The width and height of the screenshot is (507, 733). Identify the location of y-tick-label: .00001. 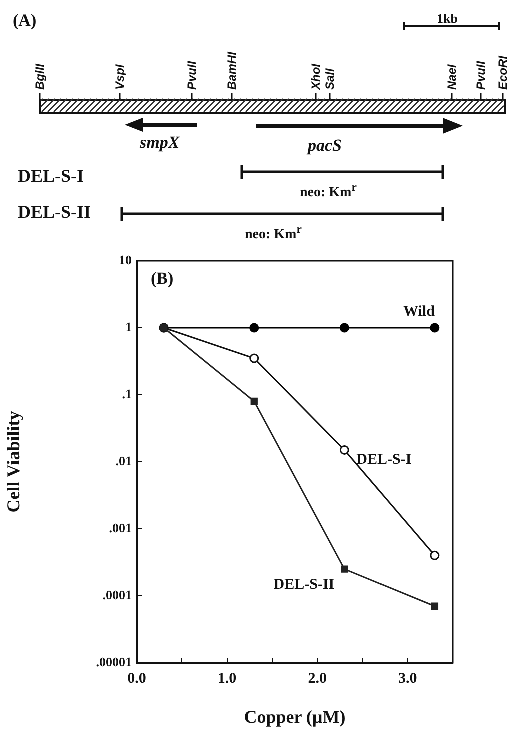
(114, 662).